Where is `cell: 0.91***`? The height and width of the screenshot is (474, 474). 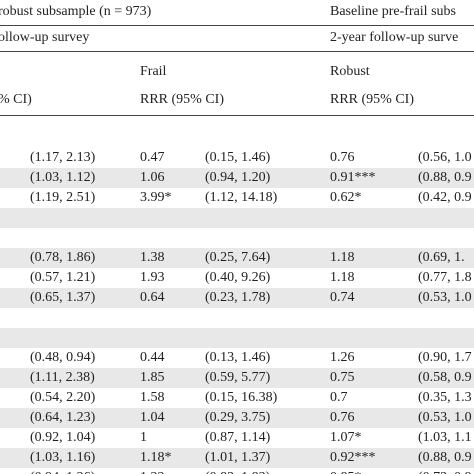 cell: 0.91*** is located at coordinates (353, 177).